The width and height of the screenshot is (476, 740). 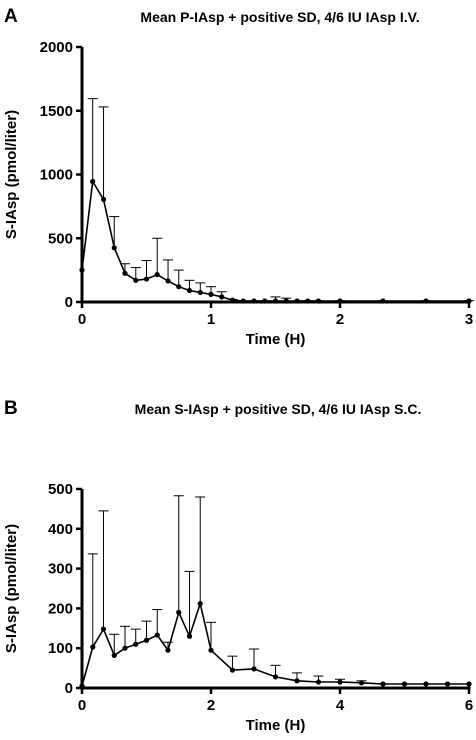 I want to click on y-tick-label: 400, so click(x=60, y=529).